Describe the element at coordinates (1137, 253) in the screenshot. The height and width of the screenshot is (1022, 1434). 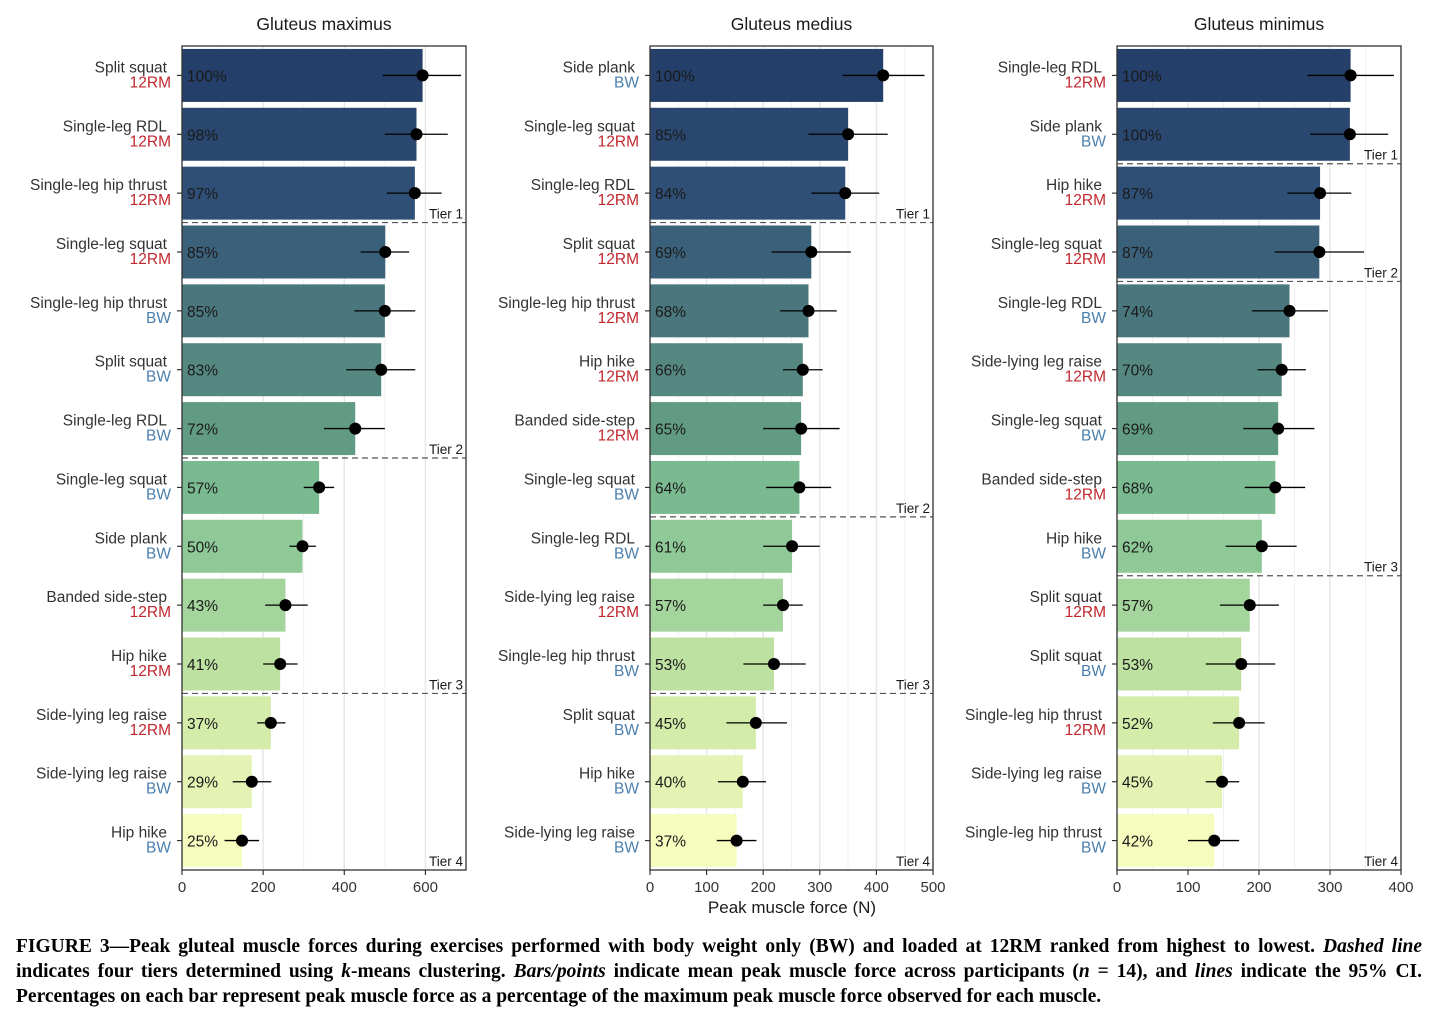
I see `pct-label: 87%` at that location.